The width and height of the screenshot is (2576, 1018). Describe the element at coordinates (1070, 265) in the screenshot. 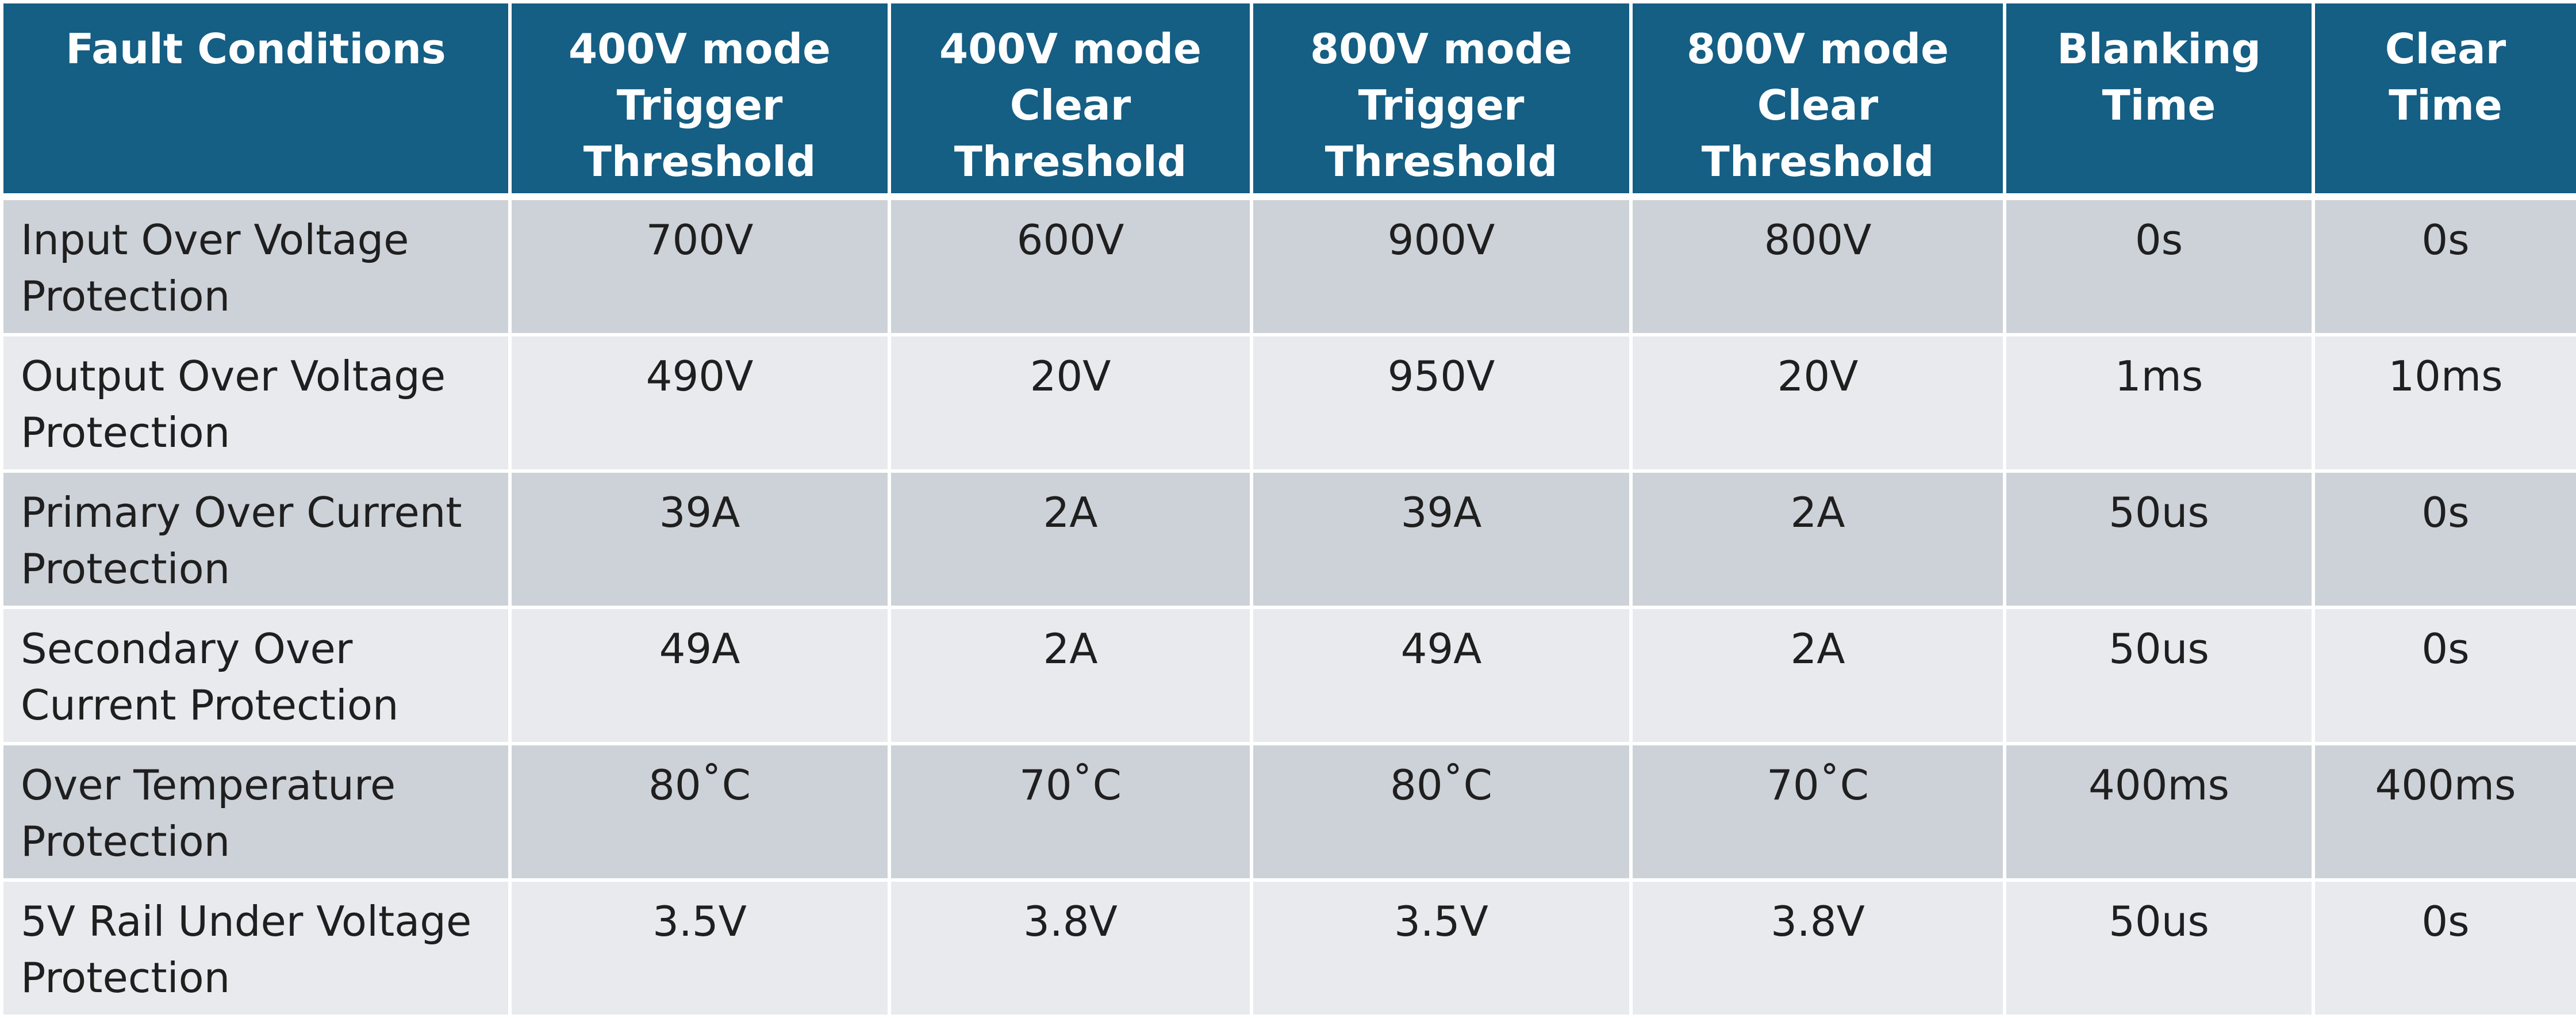

I see `400v-clear-threshold-cell: 600V` at that location.